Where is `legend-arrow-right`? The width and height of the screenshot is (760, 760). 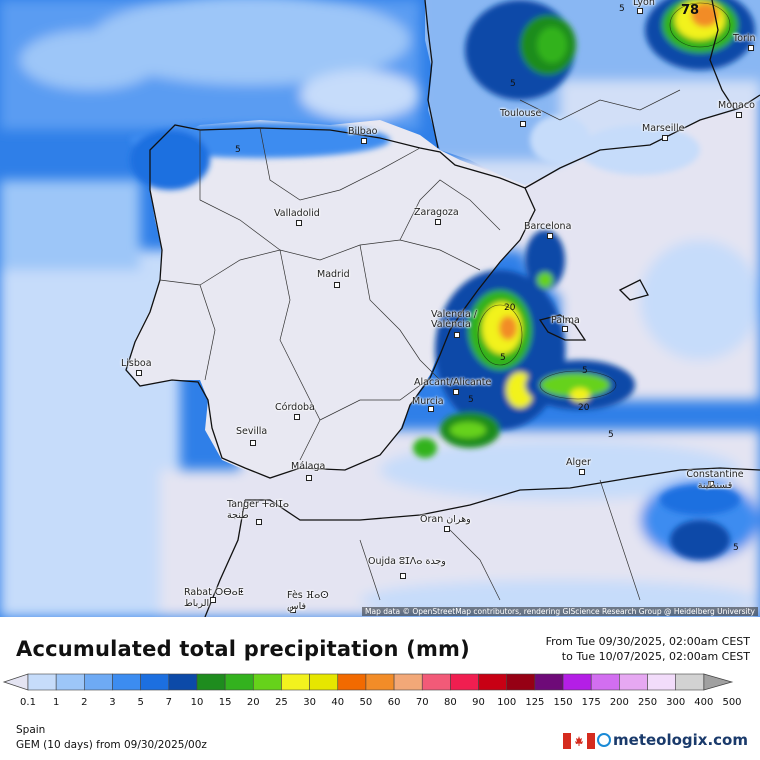
legend-arrow-right is located at coordinates (718, 682).